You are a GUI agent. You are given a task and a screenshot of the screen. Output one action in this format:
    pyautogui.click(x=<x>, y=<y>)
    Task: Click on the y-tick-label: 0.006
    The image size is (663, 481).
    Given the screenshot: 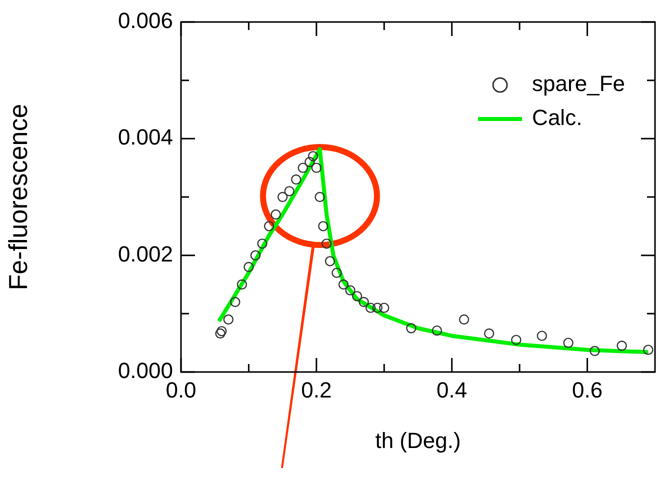 What is the action you would take?
    pyautogui.click(x=145, y=21)
    